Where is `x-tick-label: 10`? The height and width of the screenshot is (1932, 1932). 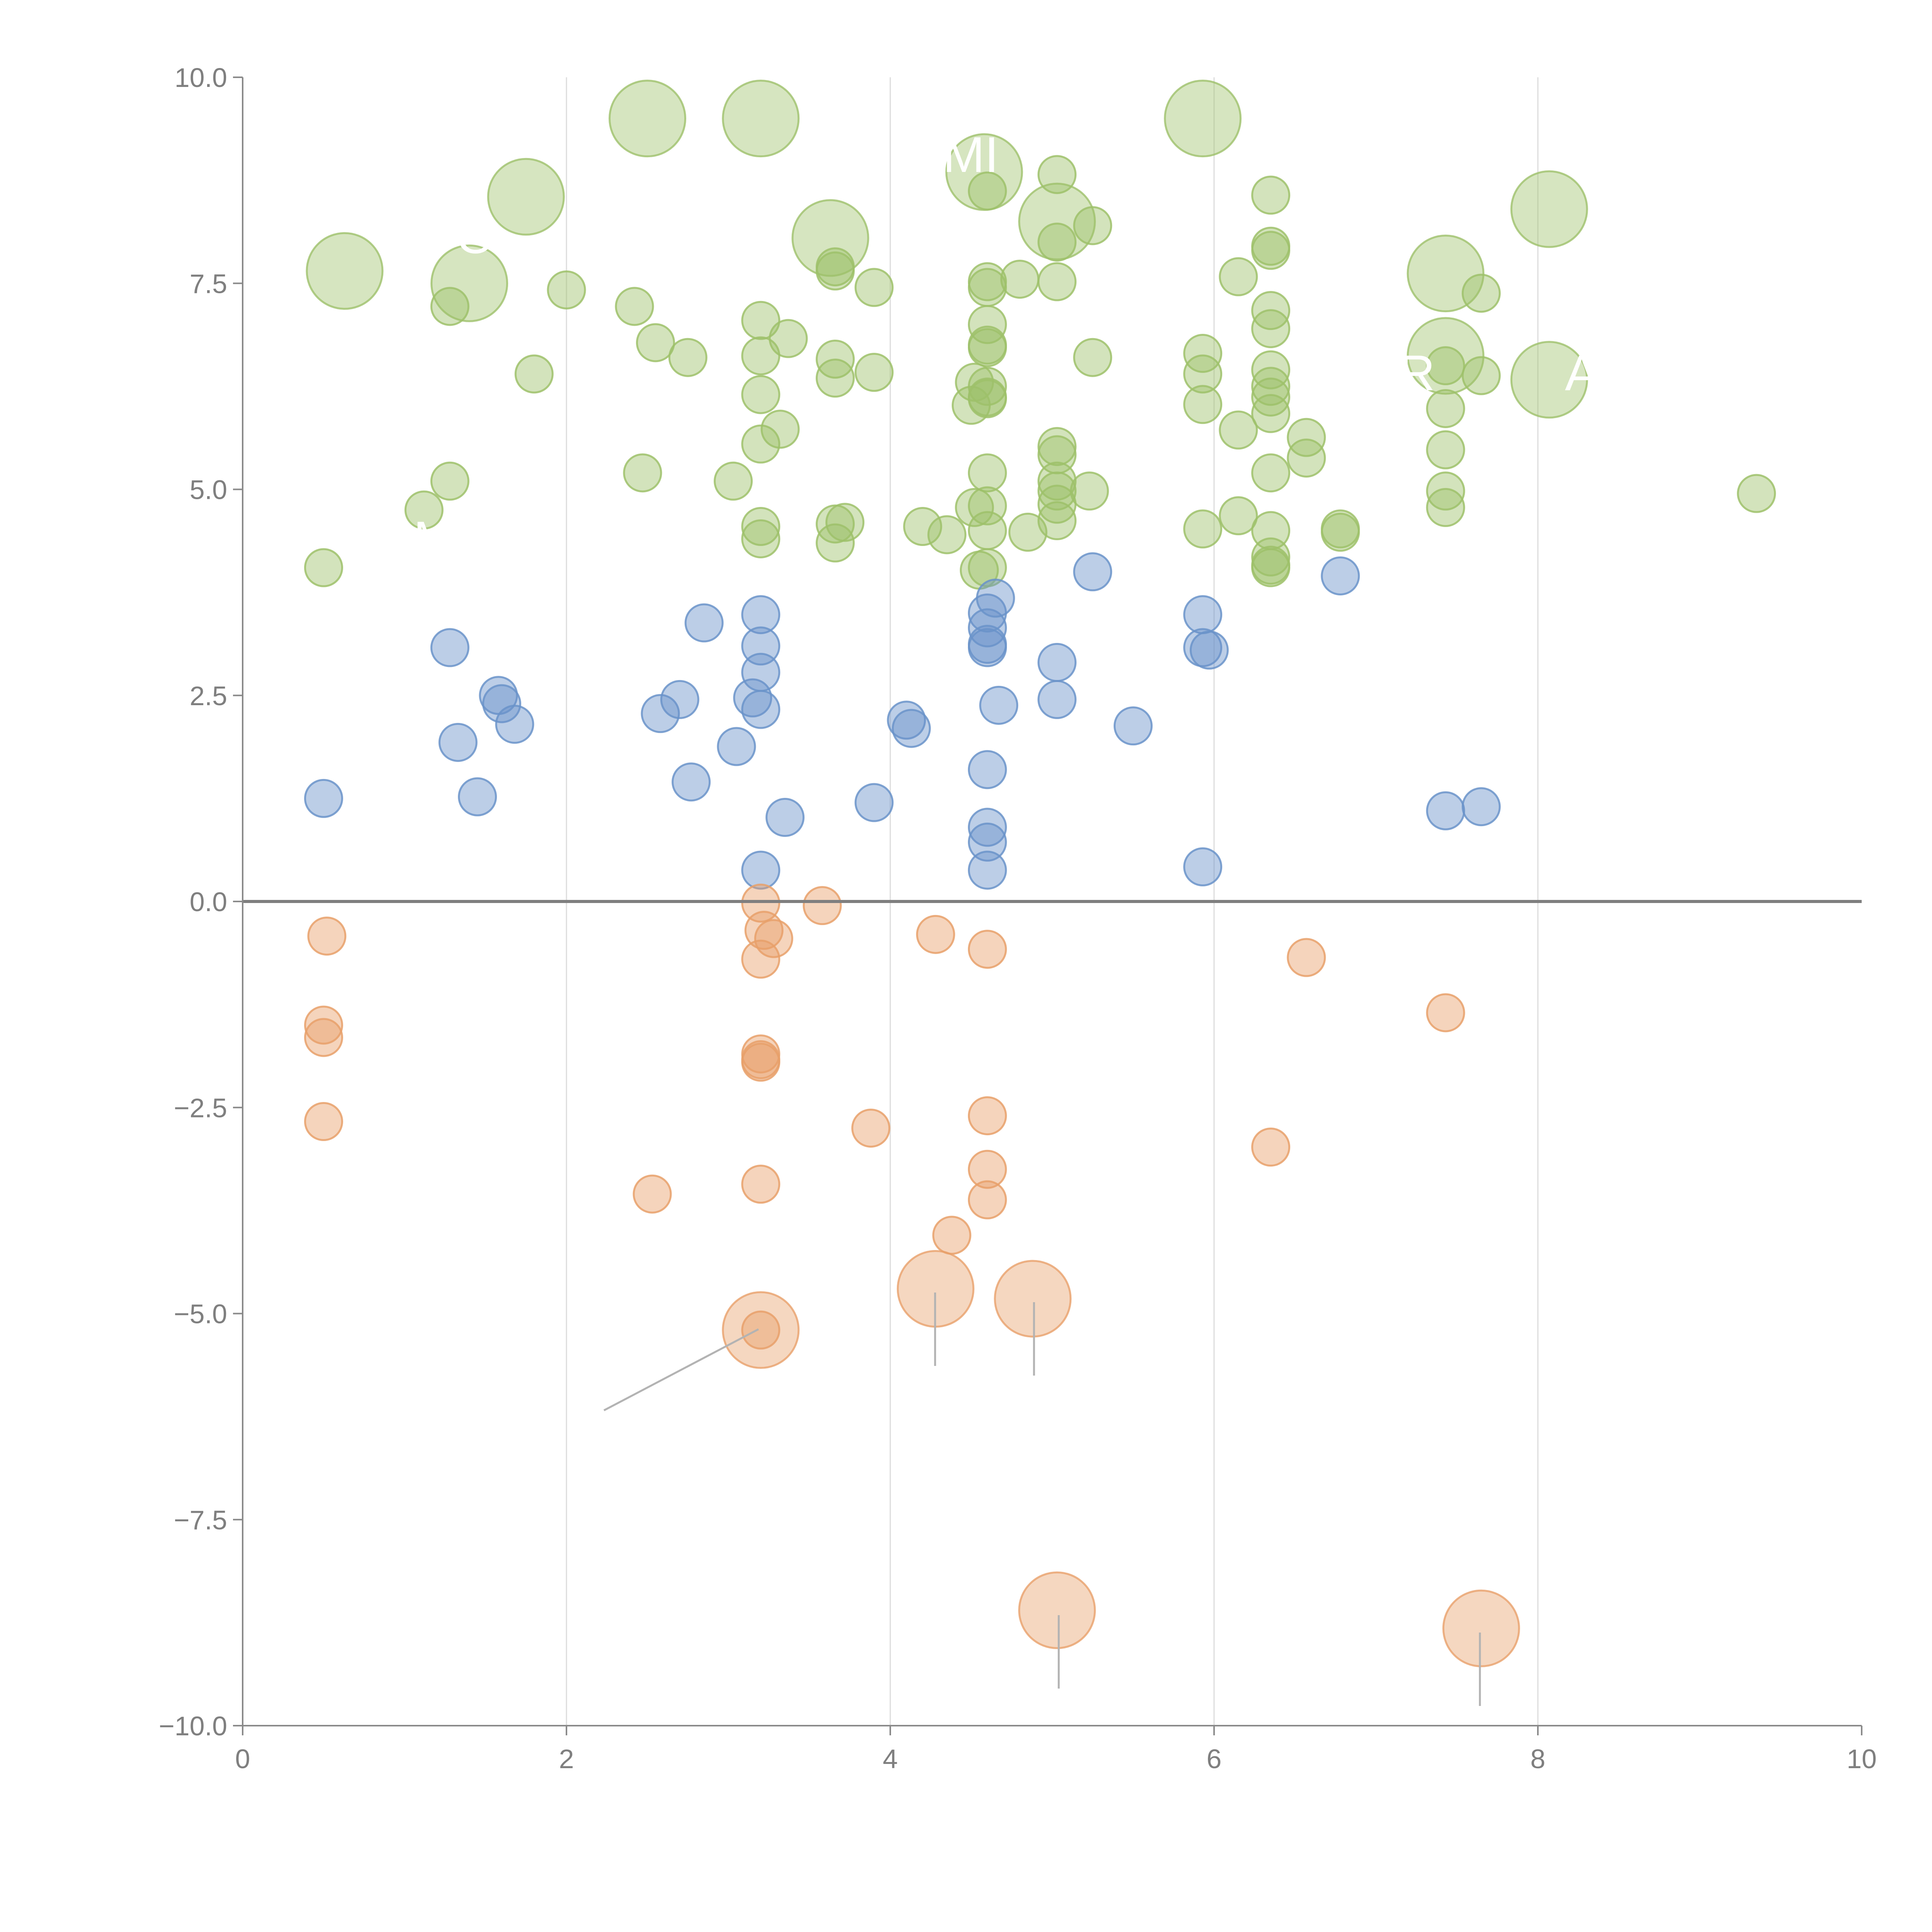 x-tick-label: 10 is located at coordinates (1862, 1759).